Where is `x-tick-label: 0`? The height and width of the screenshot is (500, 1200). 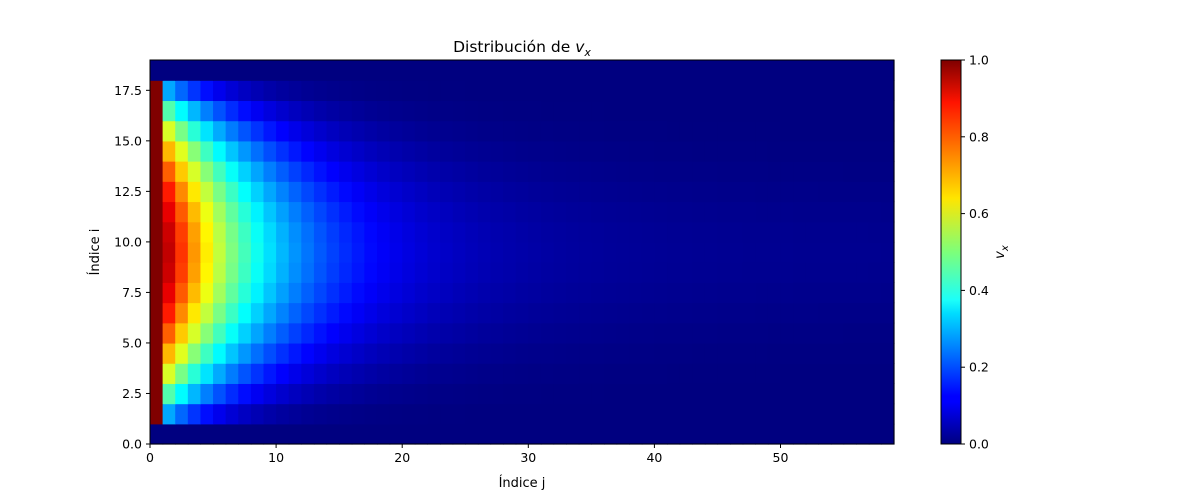
x-tick-label: 0 is located at coordinates (150, 457).